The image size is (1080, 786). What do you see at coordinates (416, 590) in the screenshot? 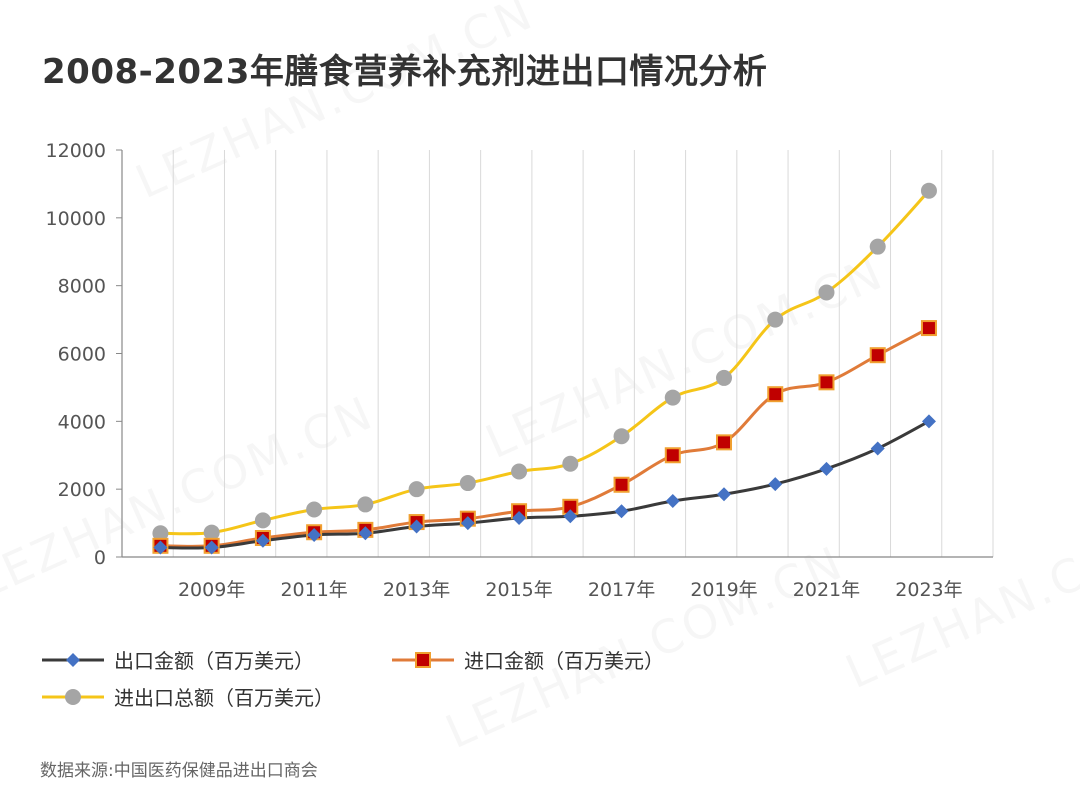
I see `x-tick-label: 2013年` at bounding box center [416, 590].